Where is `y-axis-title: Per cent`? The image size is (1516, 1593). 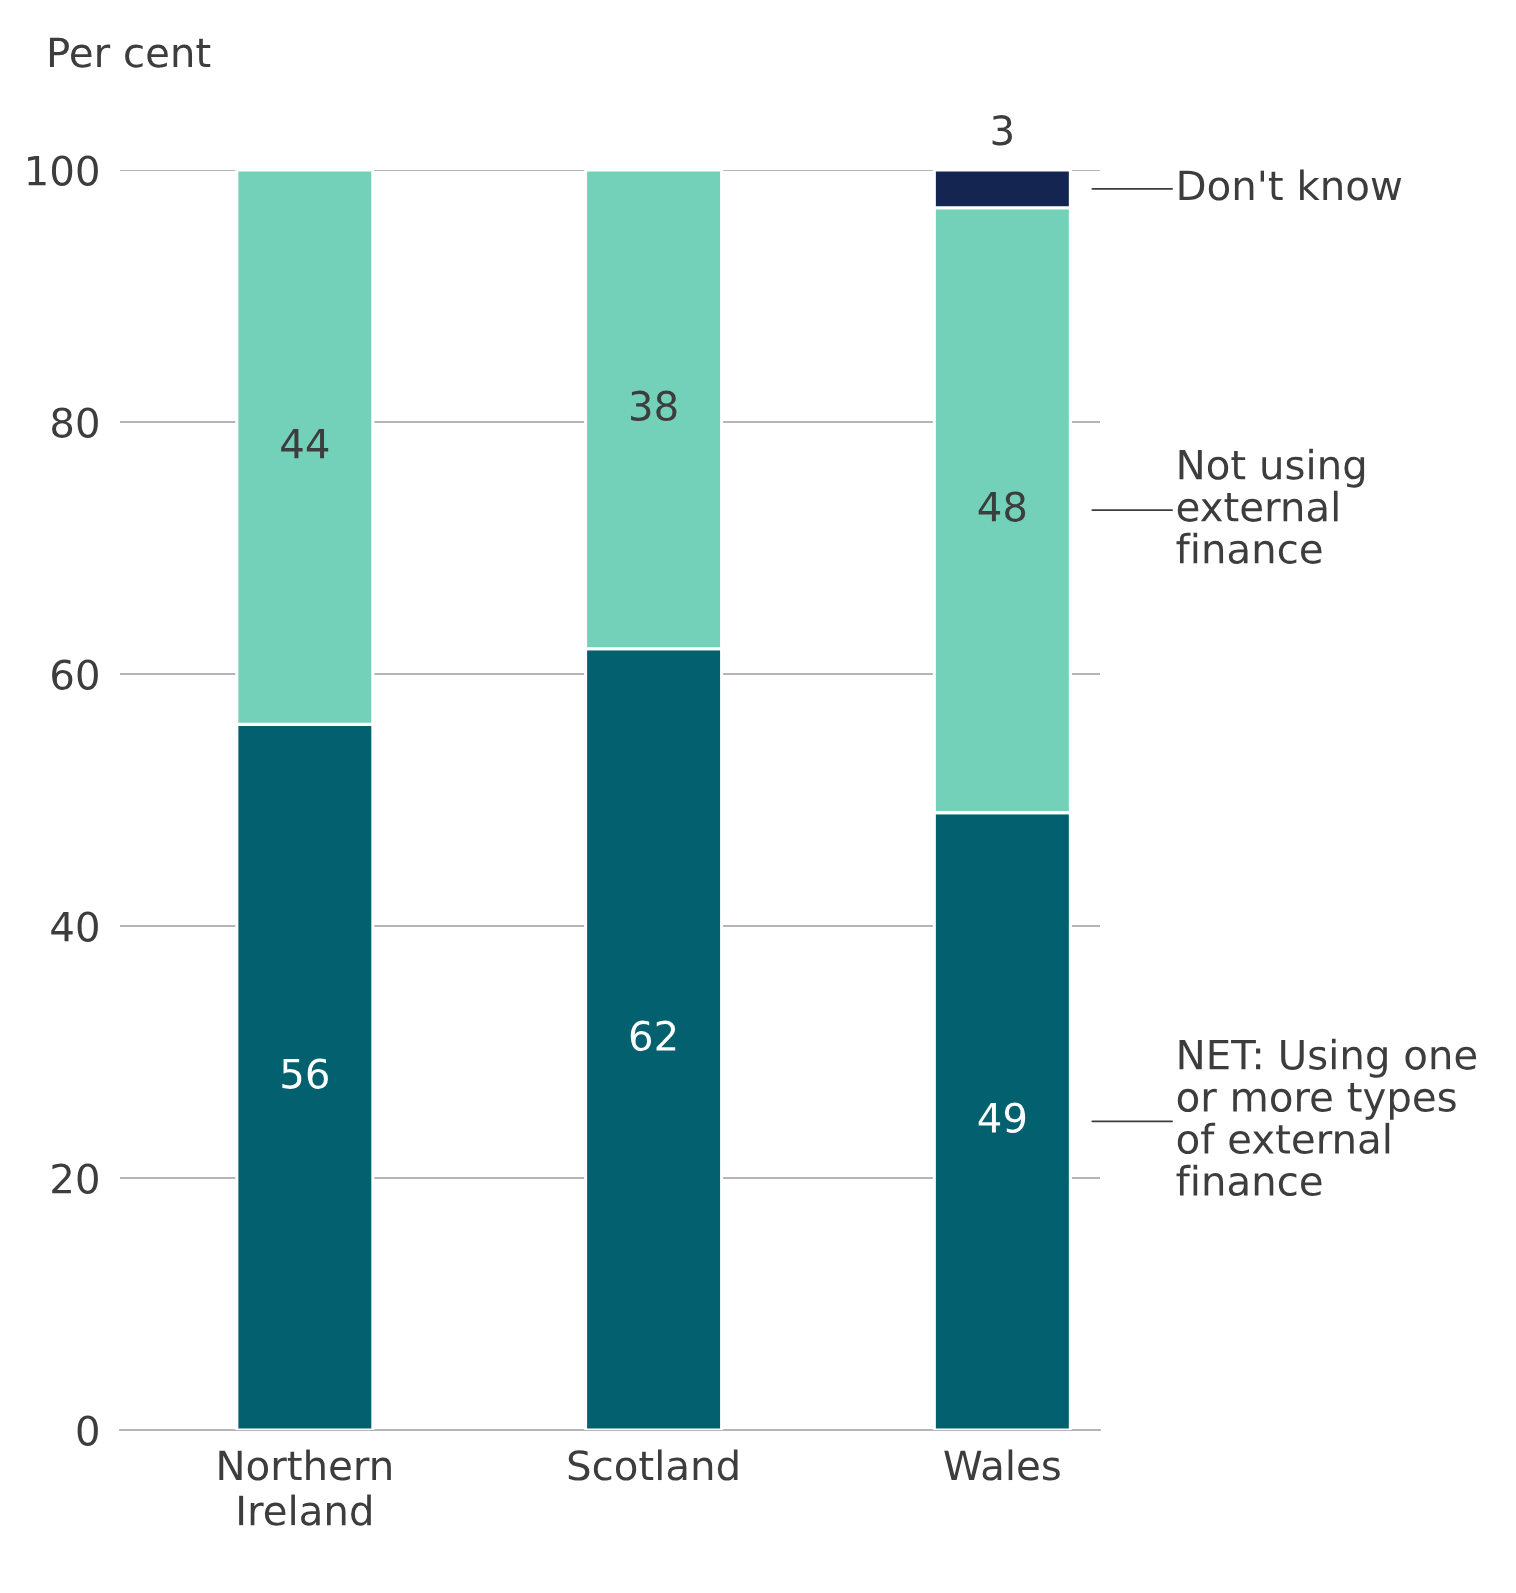
y-axis-title: Per cent is located at coordinates (130, 52).